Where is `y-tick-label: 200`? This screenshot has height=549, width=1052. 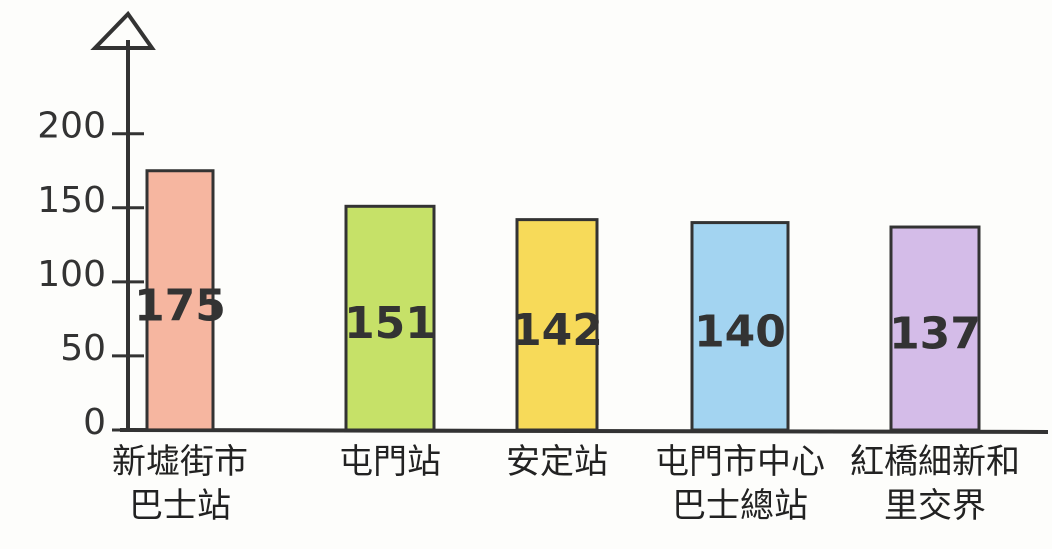
y-tick-label: 200 is located at coordinates (71, 126).